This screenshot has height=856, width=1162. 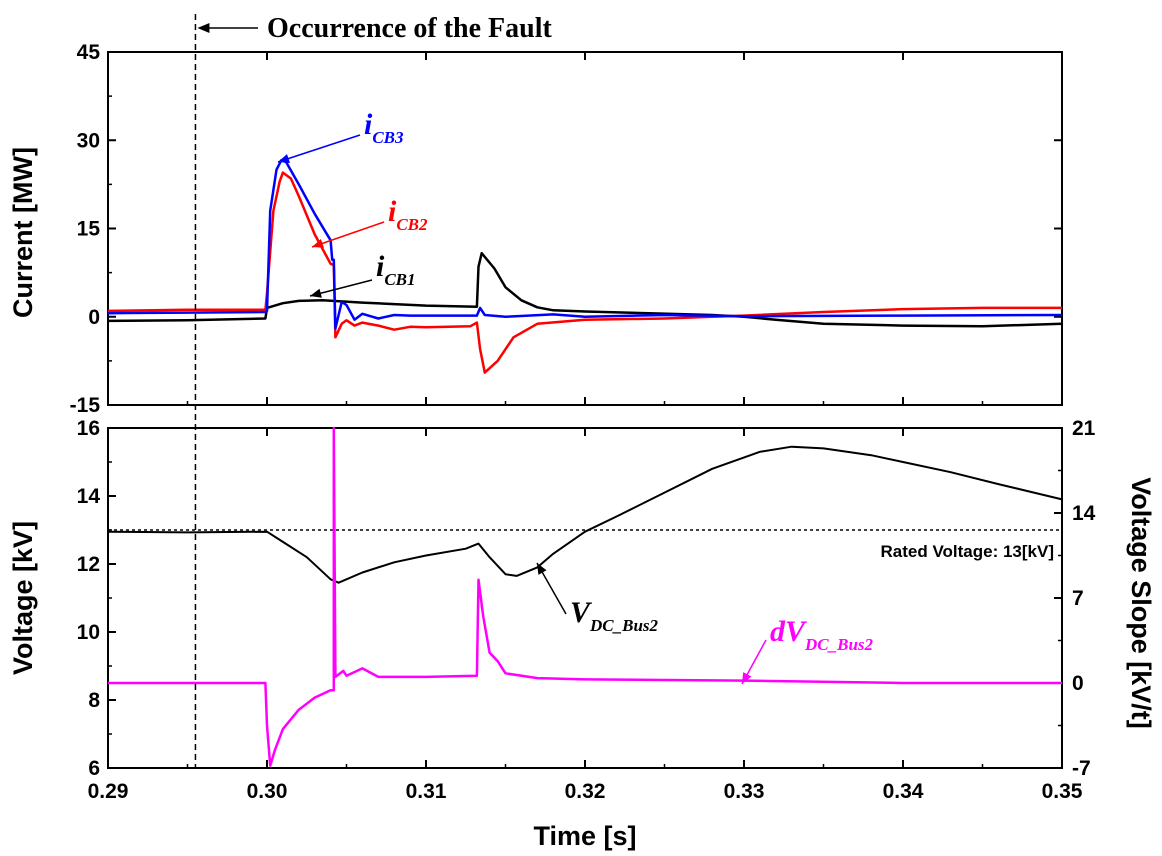 What do you see at coordinates (542, 569) in the screenshot?
I see `label-arrowhead-VDC_Bus2` at bounding box center [542, 569].